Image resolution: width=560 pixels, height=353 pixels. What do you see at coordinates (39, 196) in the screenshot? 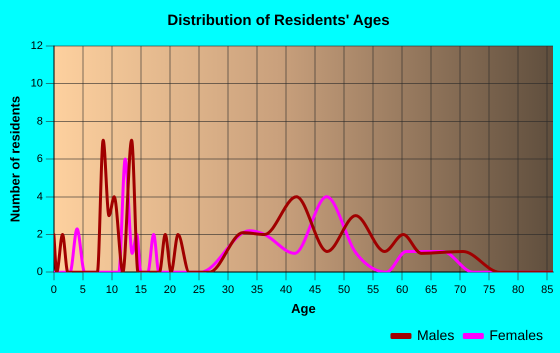
I see `y-tick-label: 4` at bounding box center [39, 196].